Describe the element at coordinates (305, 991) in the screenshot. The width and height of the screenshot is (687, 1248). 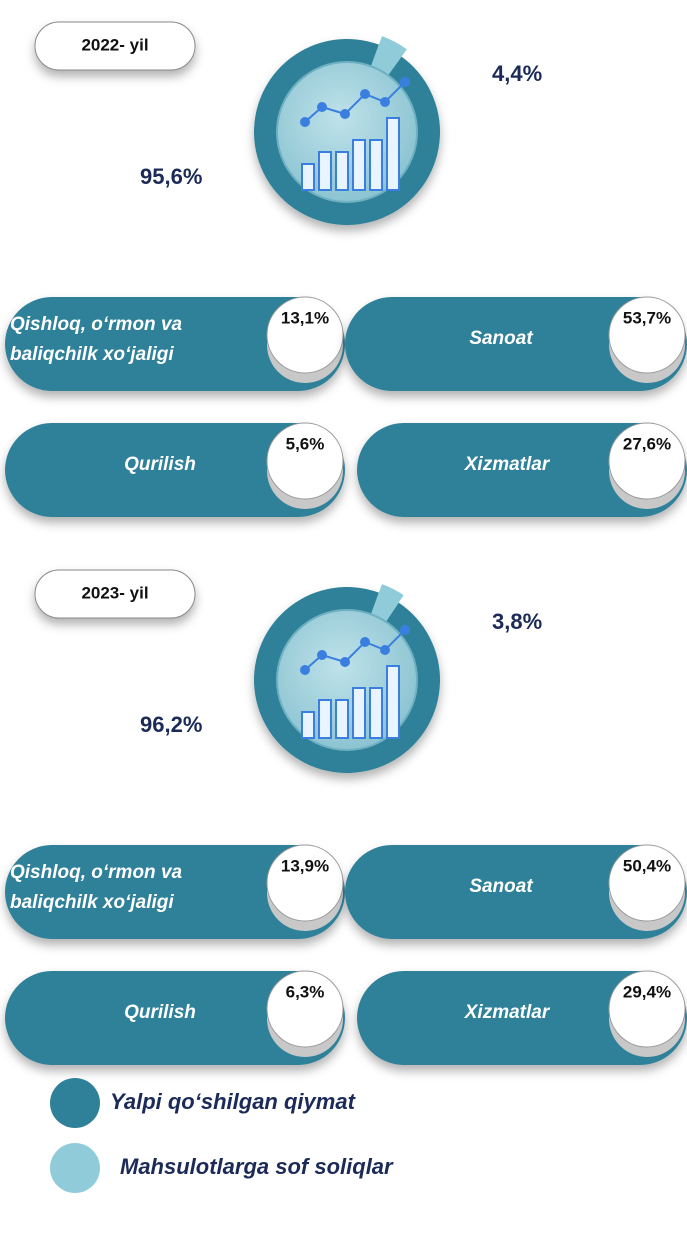
I see `value-label: 6,3%` at that location.